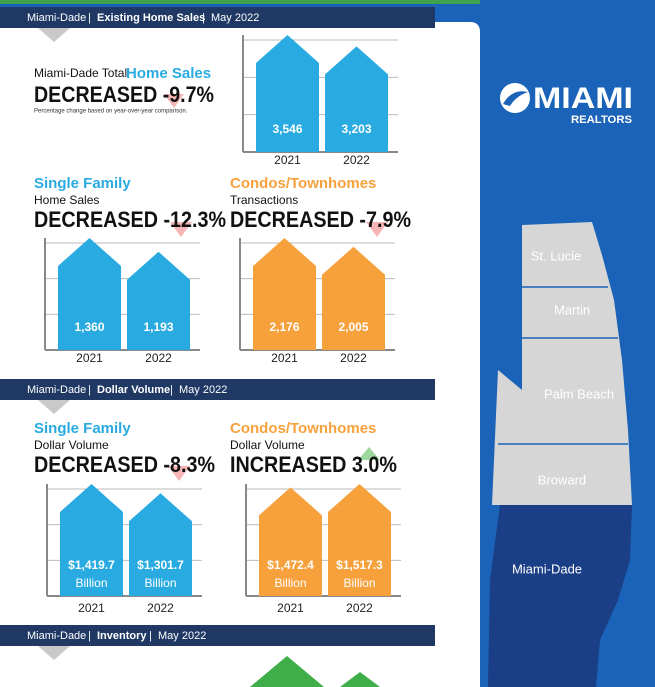 The image size is (655, 687). What do you see at coordinates (287, 129) in the screenshot?
I see `value-label: 3,546` at bounding box center [287, 129].